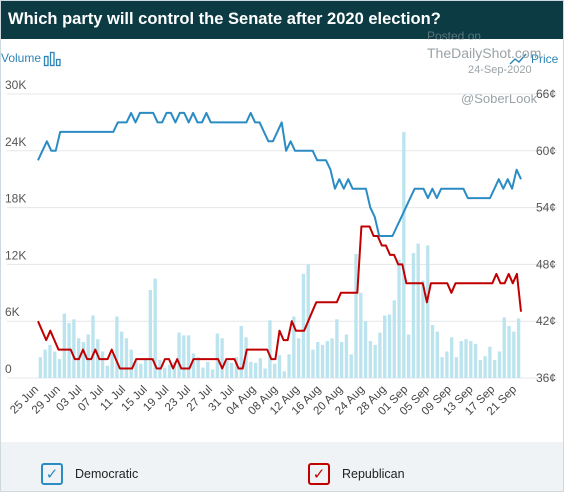  I want to click on watermark-site: TheDailyShot.com, so click(484, 53).